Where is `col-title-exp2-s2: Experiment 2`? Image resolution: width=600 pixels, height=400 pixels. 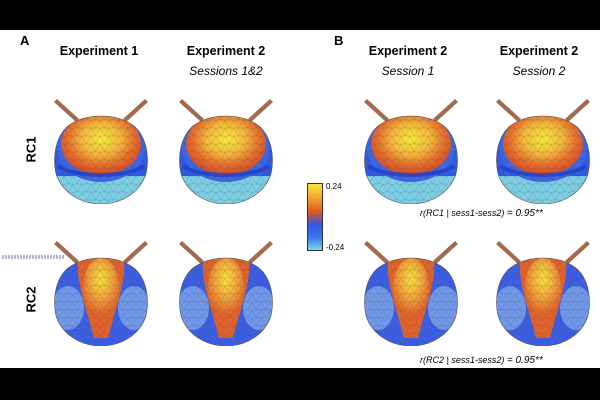 col-title-exp2-s2: Experiment 2 is located at coordinates (539, 51).